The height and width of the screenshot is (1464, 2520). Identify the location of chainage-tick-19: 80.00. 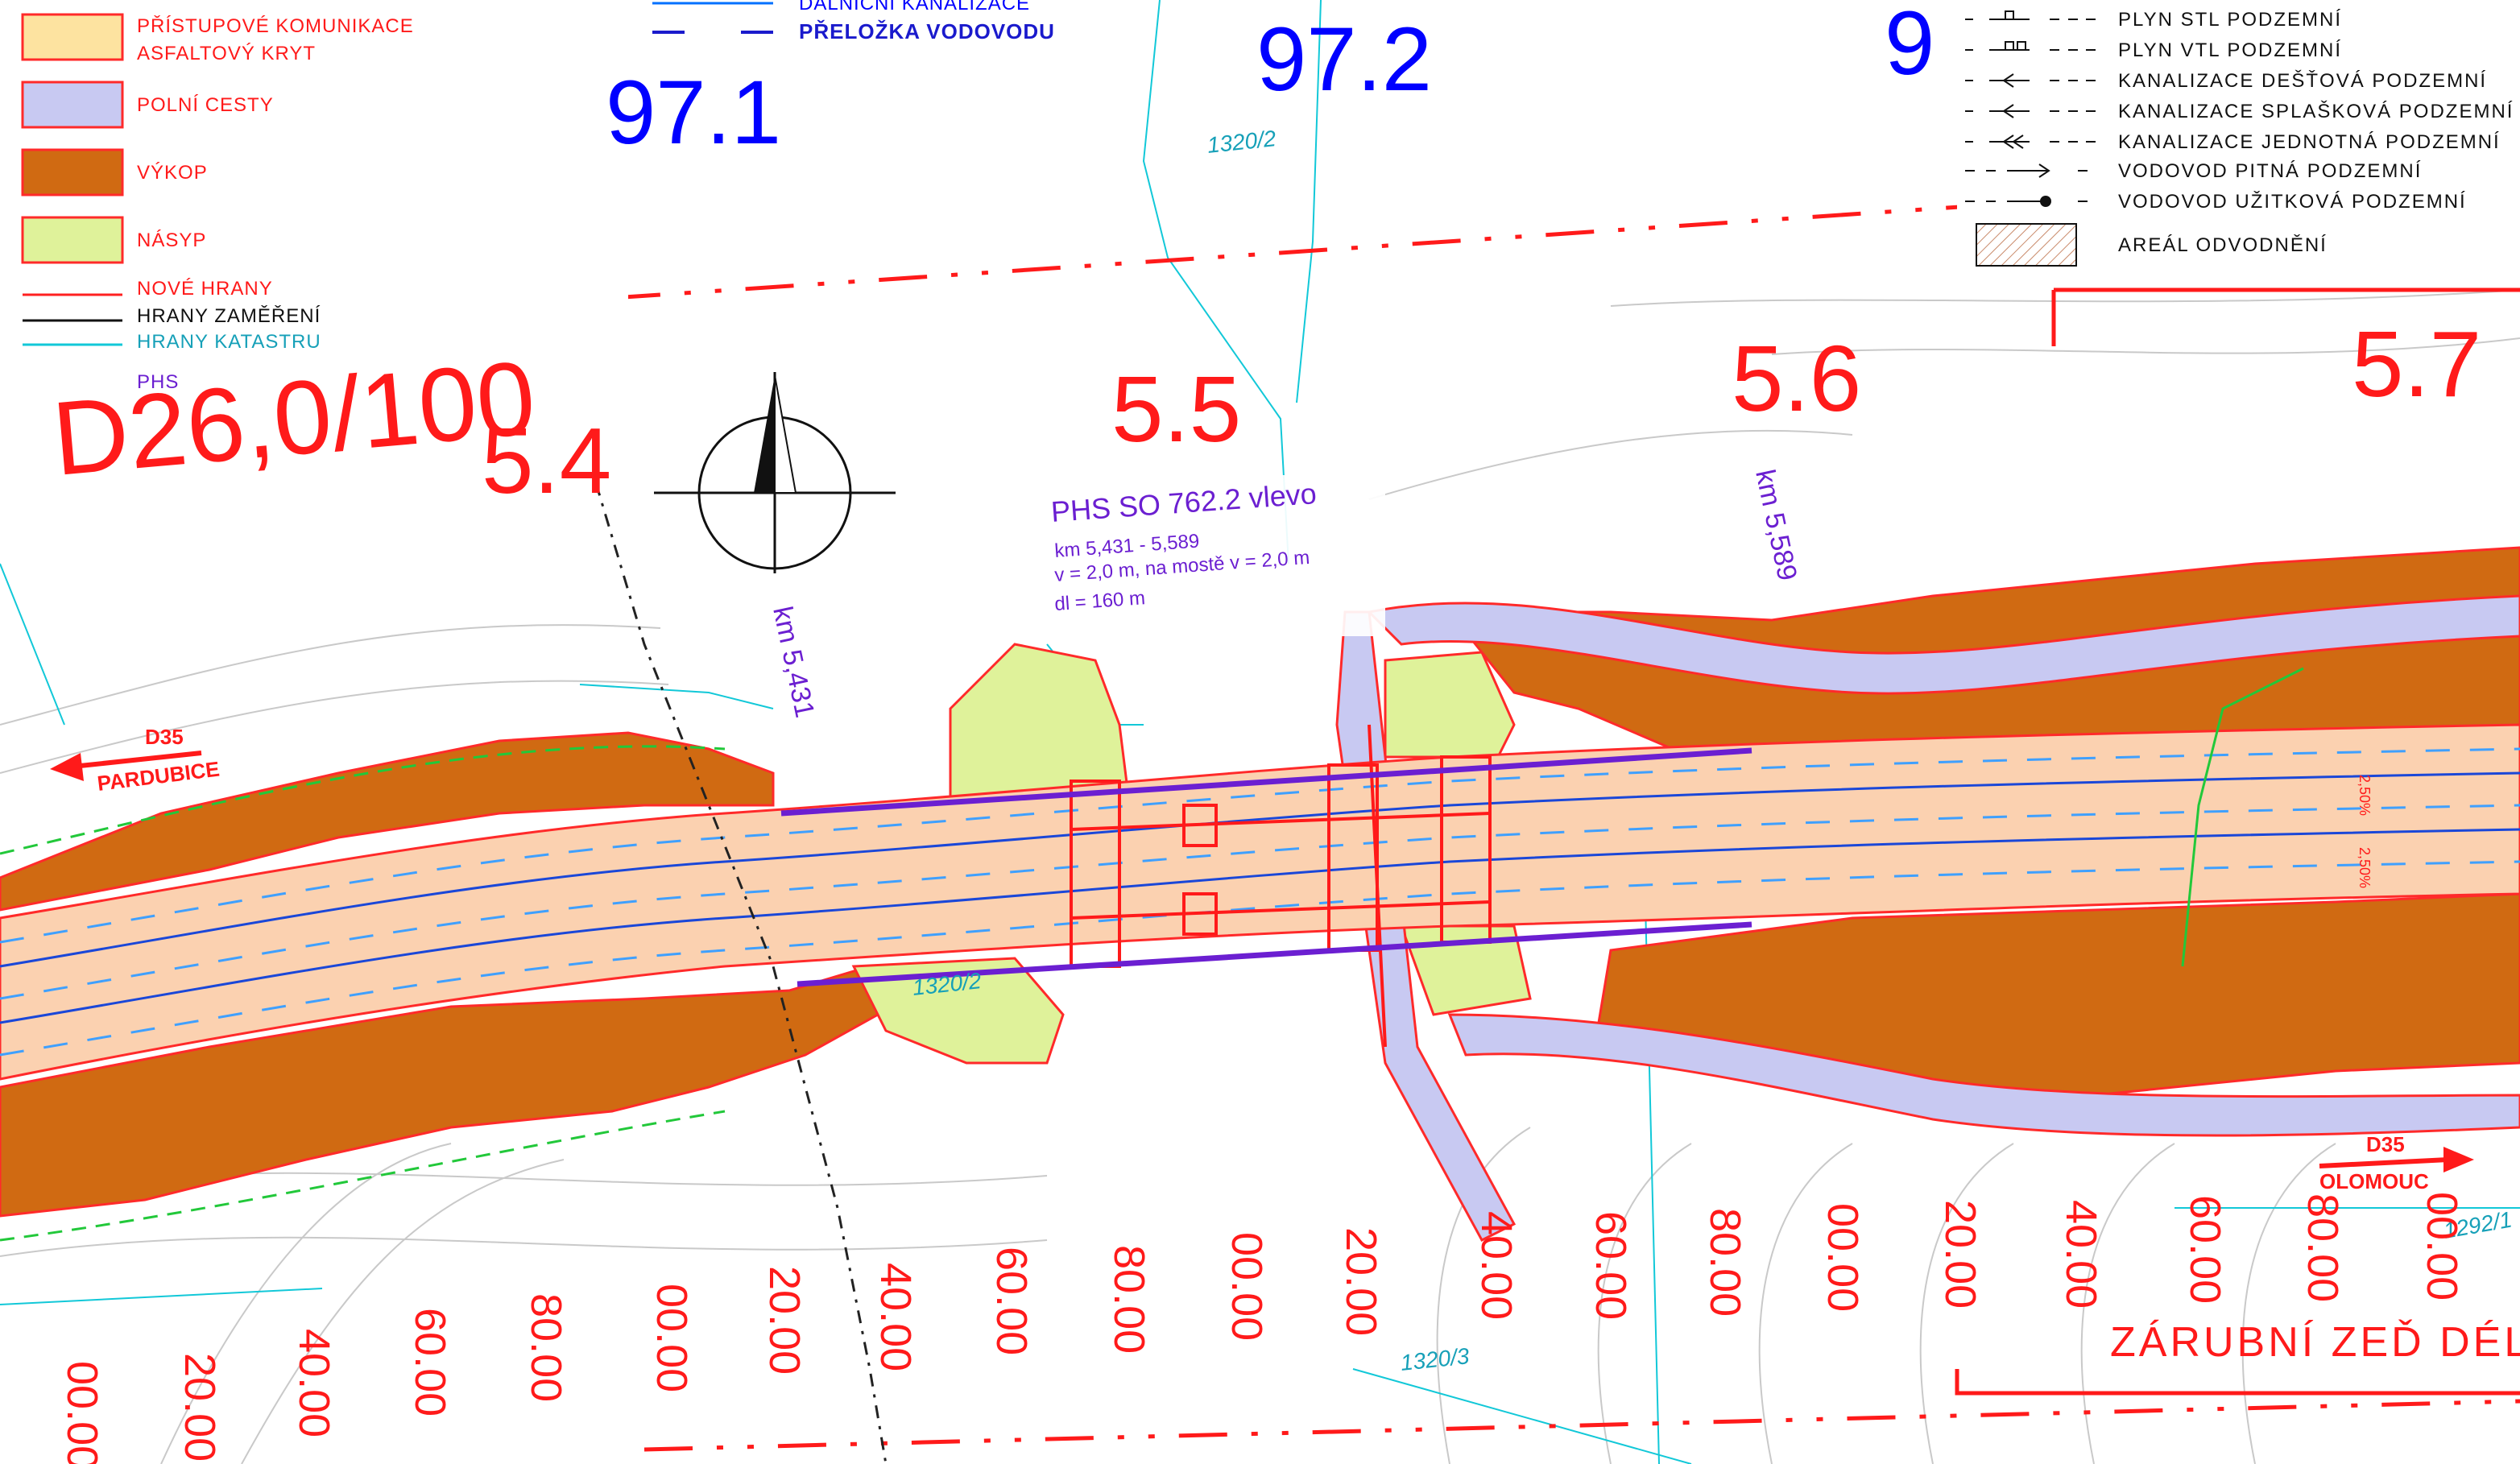
(2323, 1247).